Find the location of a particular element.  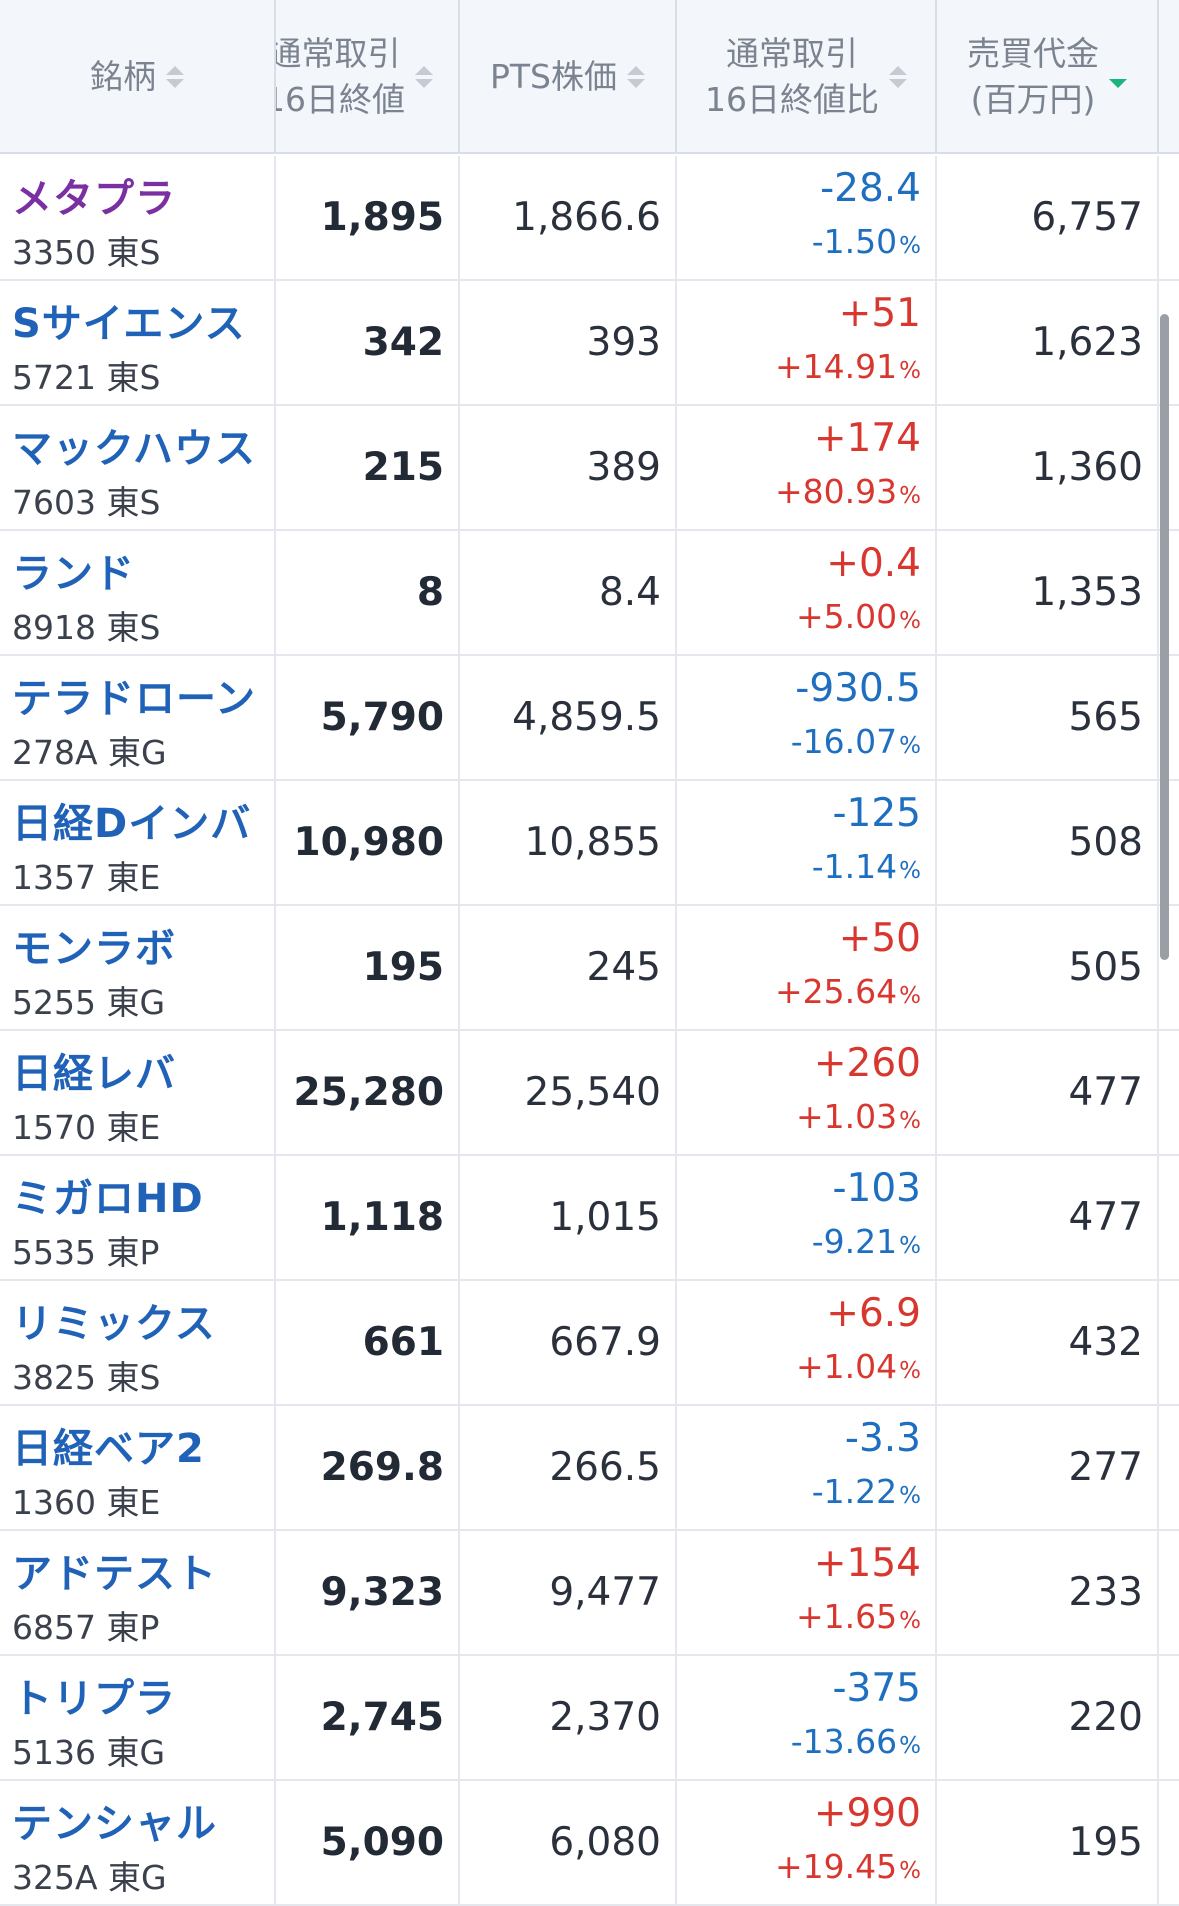

pts-price: 2,370 is located at coordinates (605, 1717).